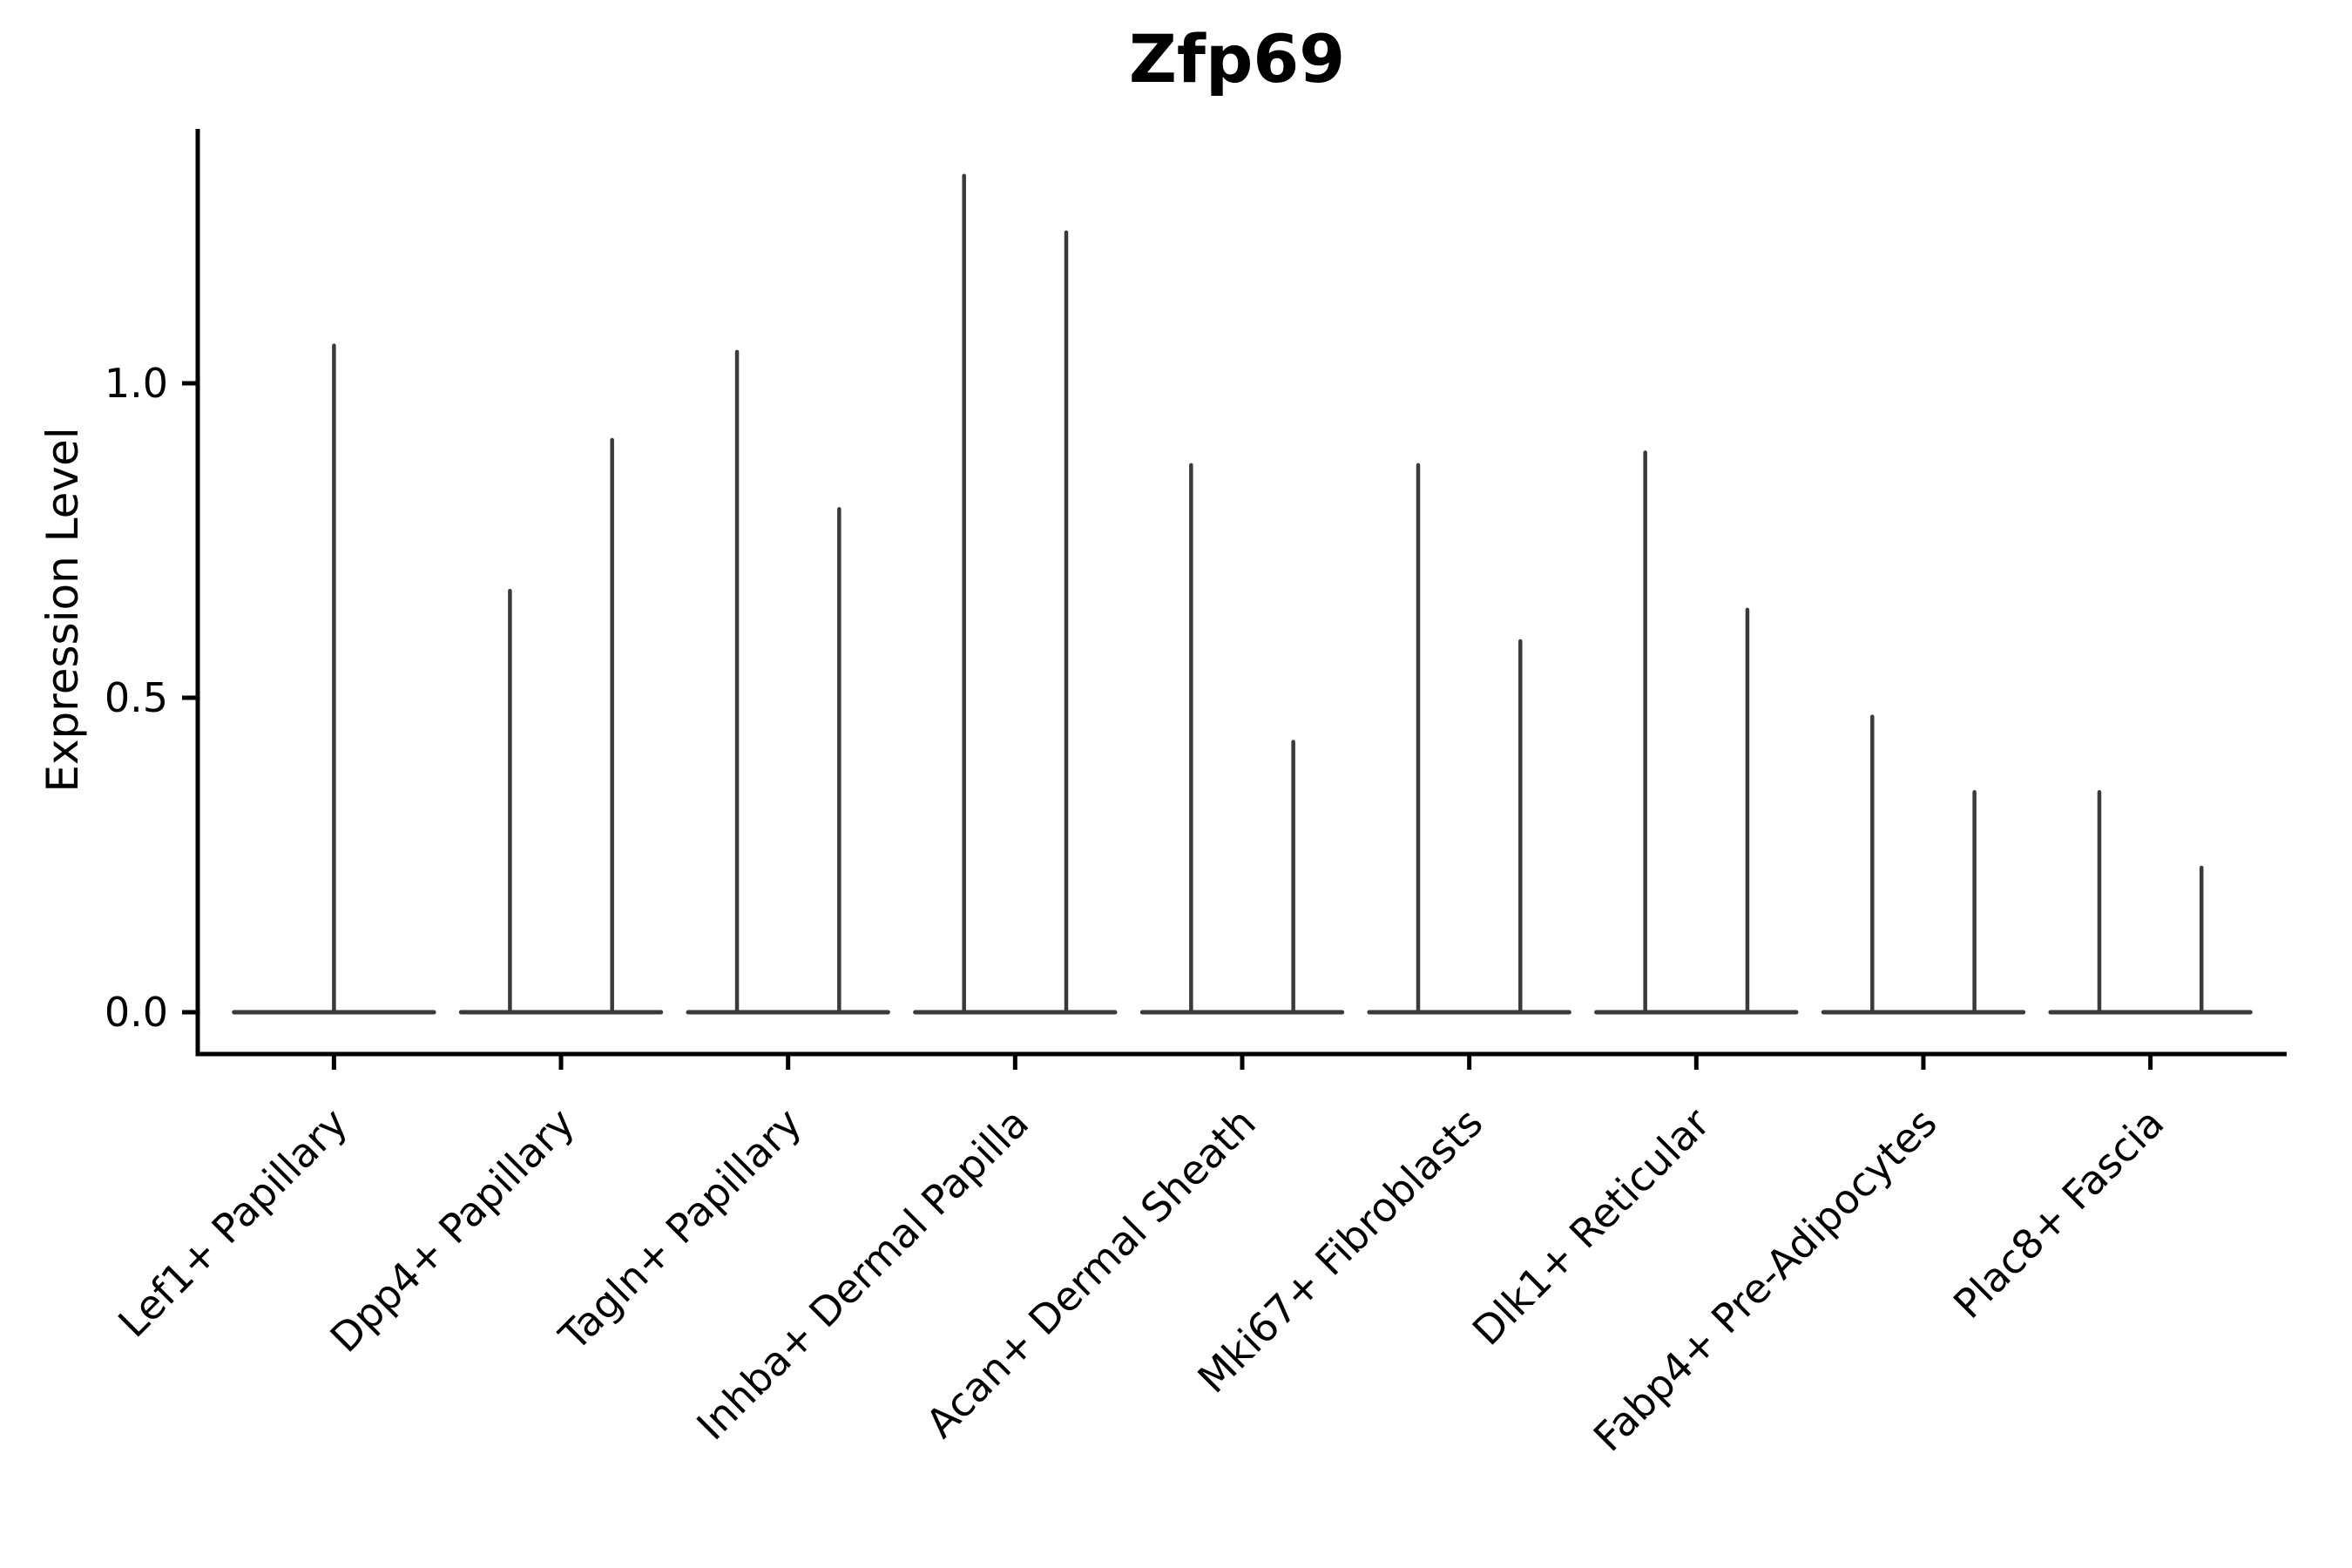 This screenshot has height=1568, width=2352. Describe the element at coordinates (233, 1223) in the screenshot. I see `x-tick-label: Lef1+ Papillary` at that location.